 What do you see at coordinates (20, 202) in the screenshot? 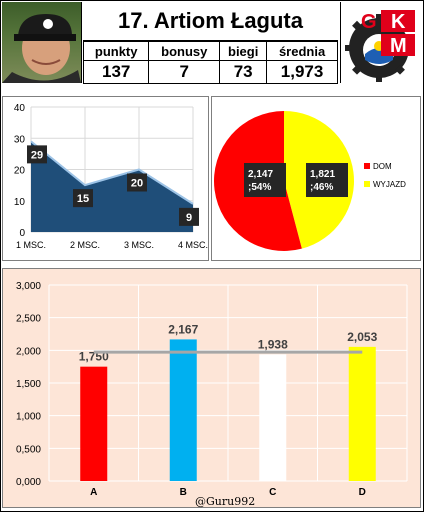
I see `y-tick-label: 10` at bounding box center [20, 202].